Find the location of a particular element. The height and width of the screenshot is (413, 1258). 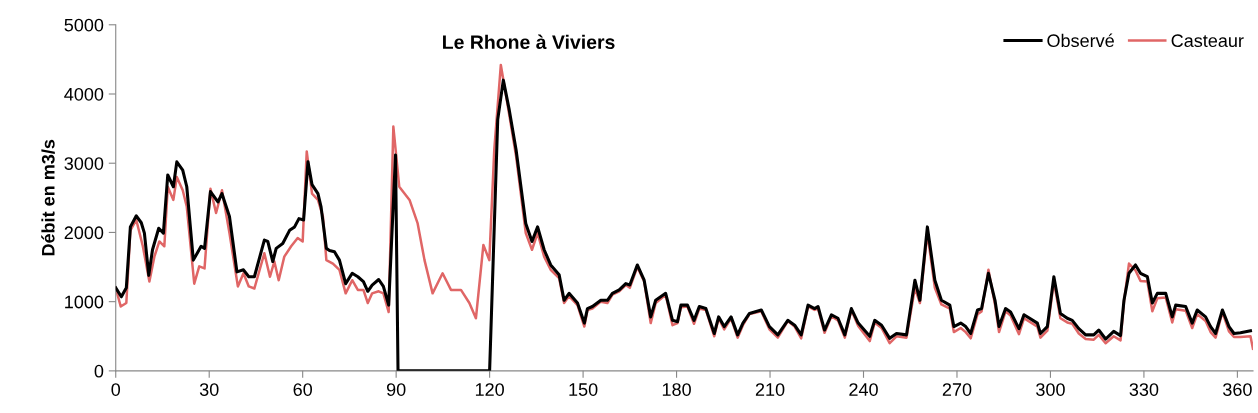

y-tick-label: 5000 is located at coordinates (84, 25).